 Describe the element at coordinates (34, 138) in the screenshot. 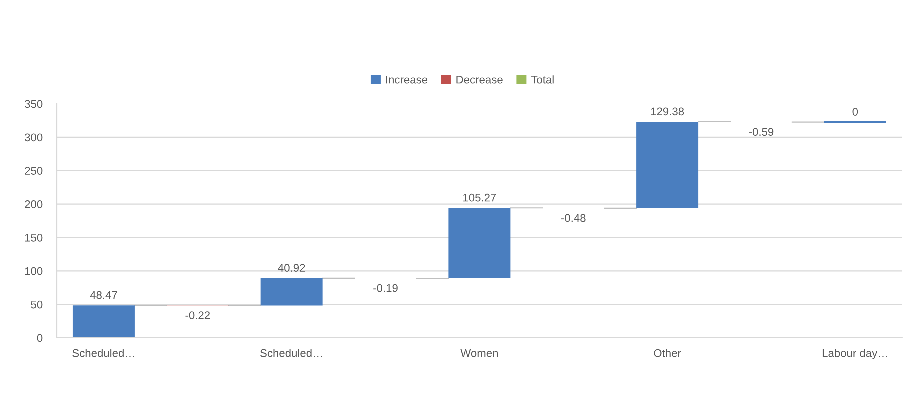

I see `y-tick-label: 300` at that location.